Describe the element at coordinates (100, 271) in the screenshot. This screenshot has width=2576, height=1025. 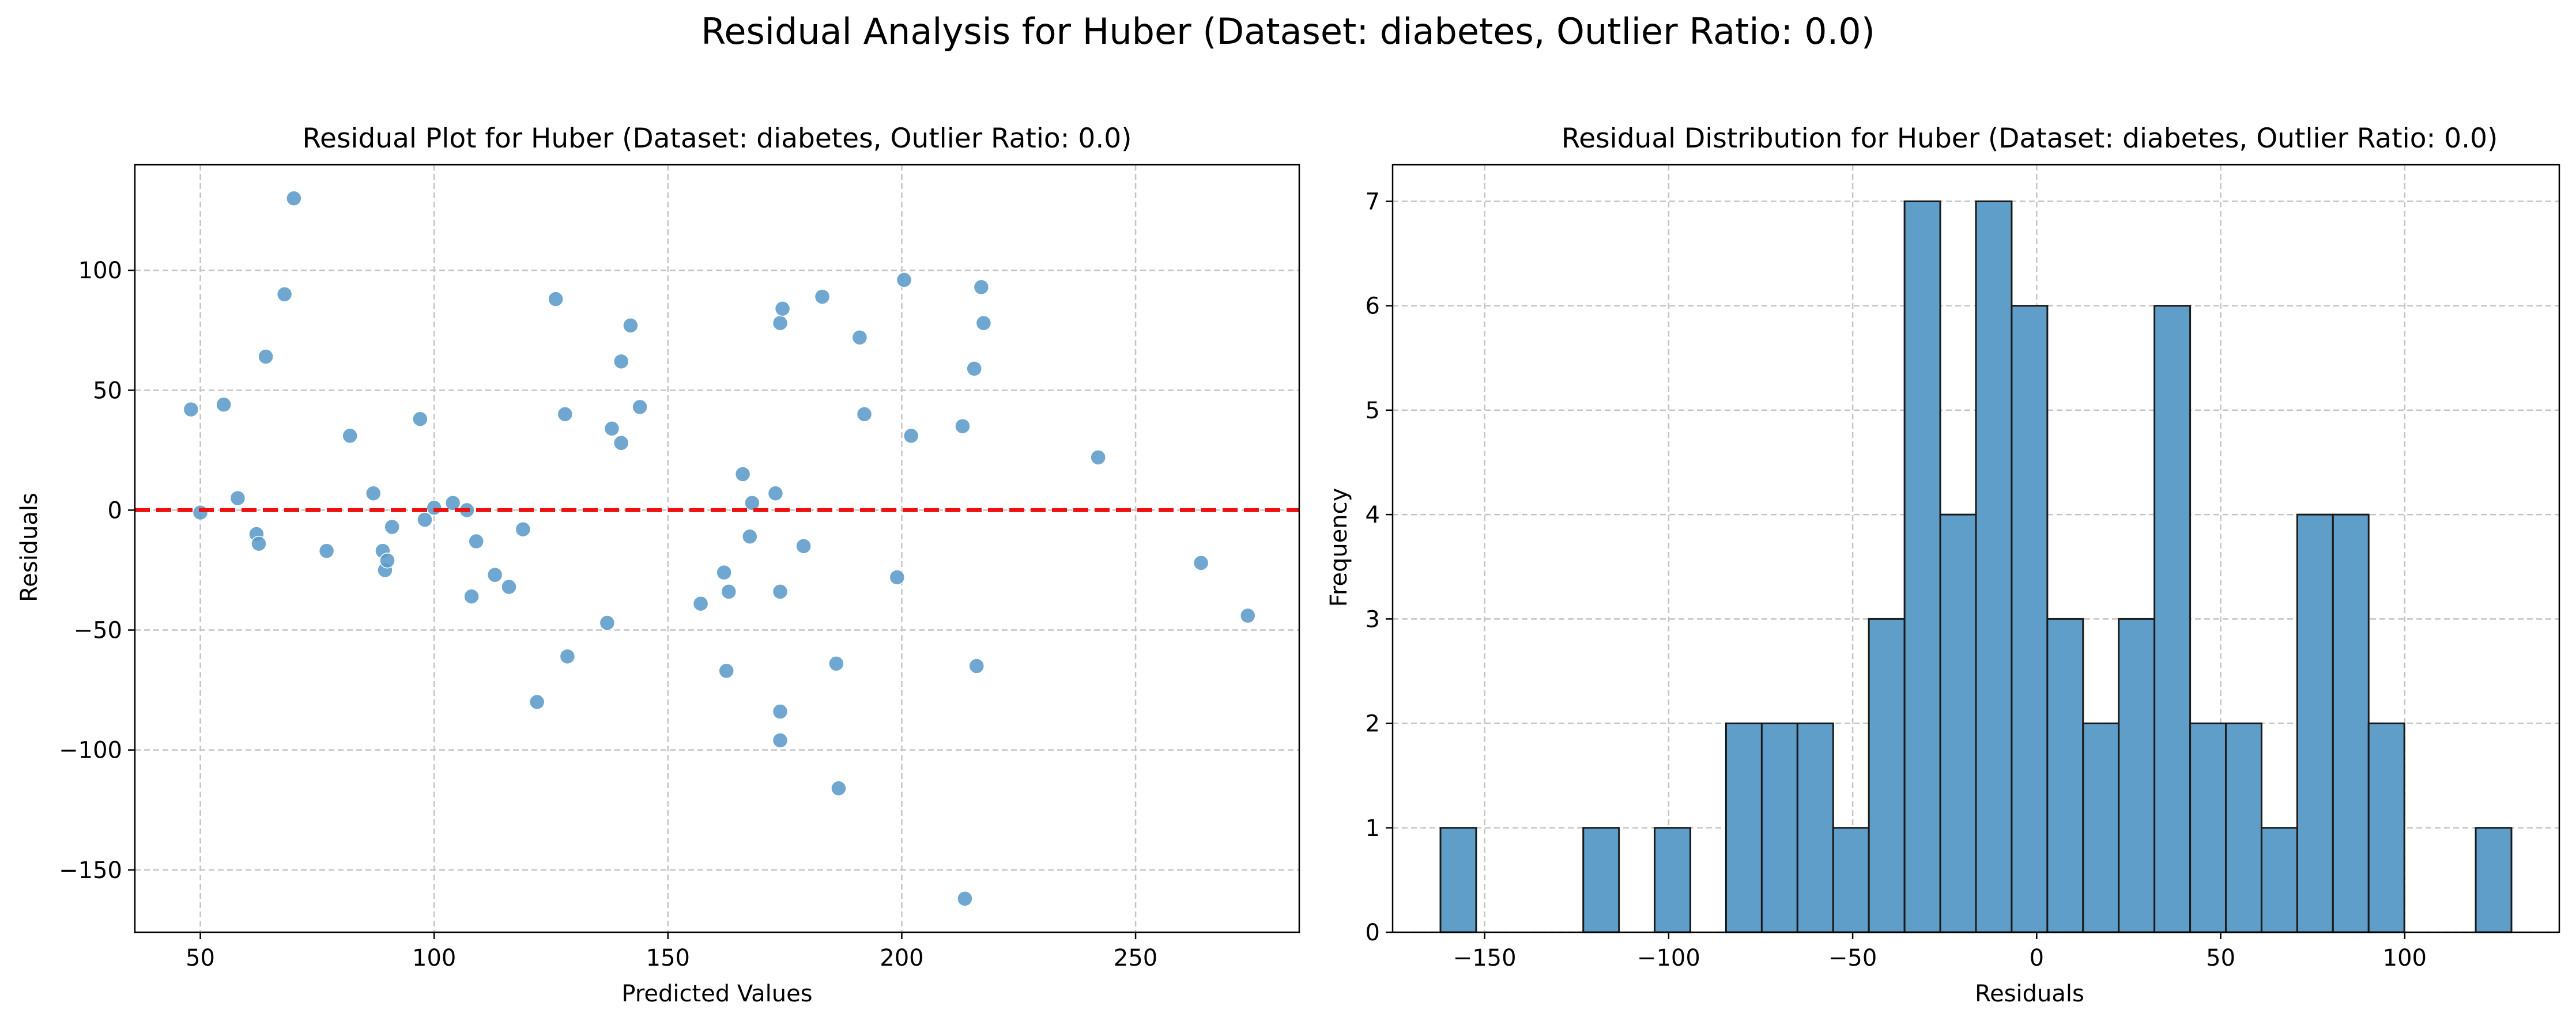
I see `y-tick-label: 100` at that location.